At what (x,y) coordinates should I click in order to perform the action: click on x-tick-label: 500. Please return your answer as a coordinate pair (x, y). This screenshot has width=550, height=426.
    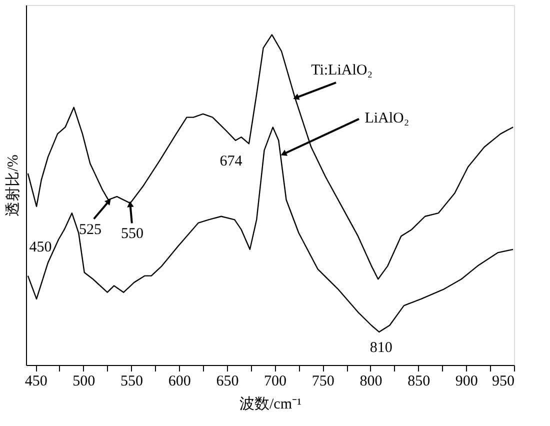
    Looking at the image, I should click on (84, 382).